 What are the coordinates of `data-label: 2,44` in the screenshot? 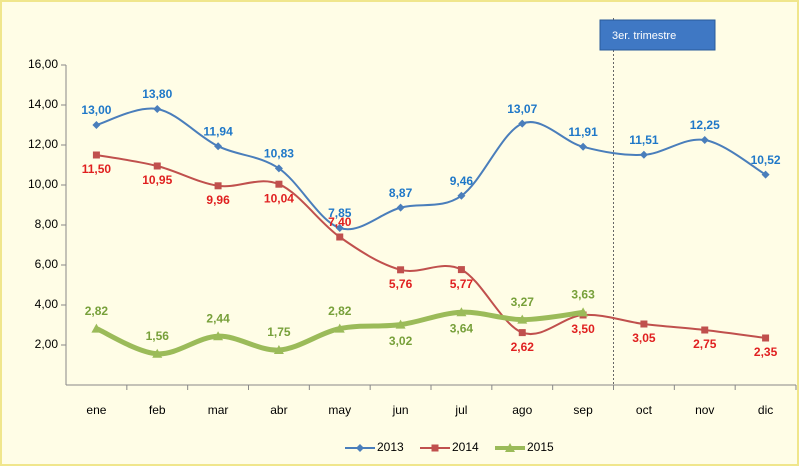 It's located at (218, 318).